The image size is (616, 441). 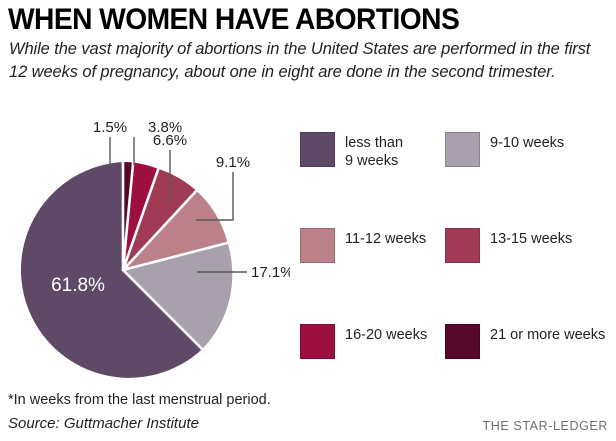 I want to click on source-text: Source: Guttmacher Institute, so click(x=103, y=423).